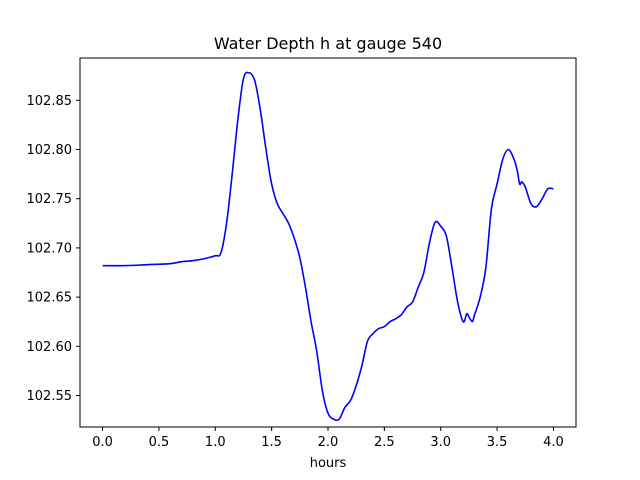 Image resolution: width=640 pixels, height=480 pixels. I want to click on x-tick-label: 4.0, so click(553, 442).